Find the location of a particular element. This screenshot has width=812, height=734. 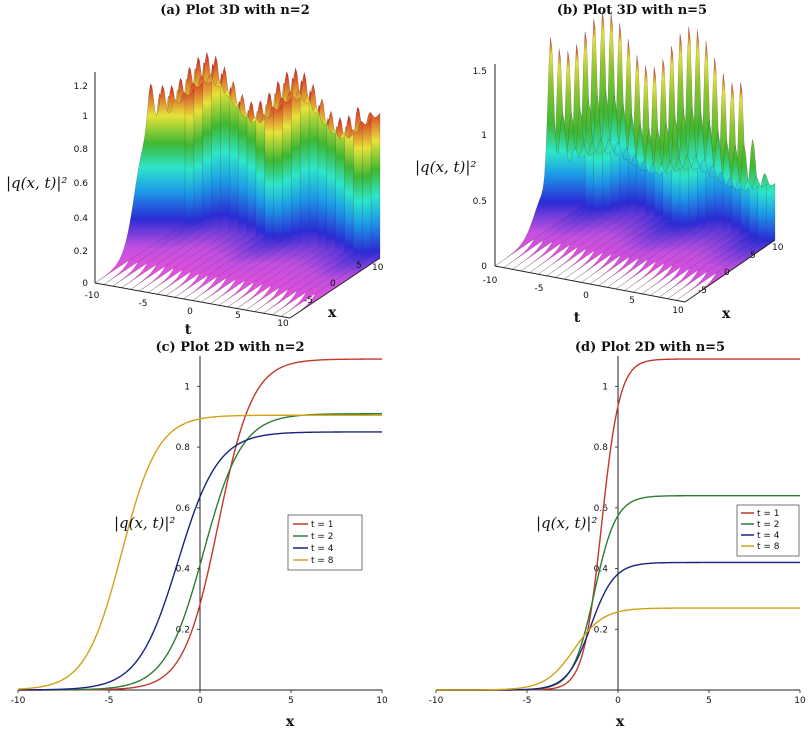

b-ttick-2: 0 is located at coordinates (586, 296).